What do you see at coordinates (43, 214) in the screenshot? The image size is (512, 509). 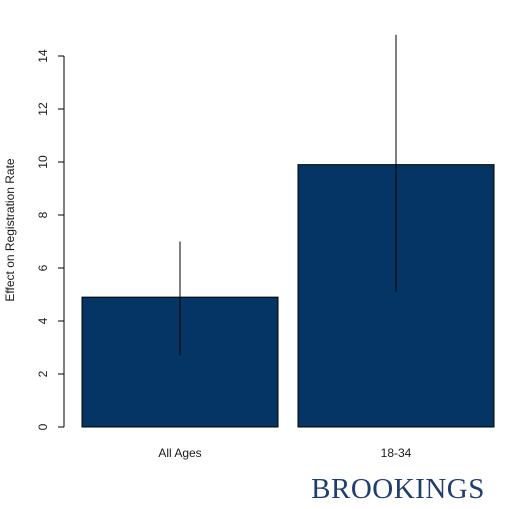 I see `y-tick-label: 8` at bounding box center [43, 214].